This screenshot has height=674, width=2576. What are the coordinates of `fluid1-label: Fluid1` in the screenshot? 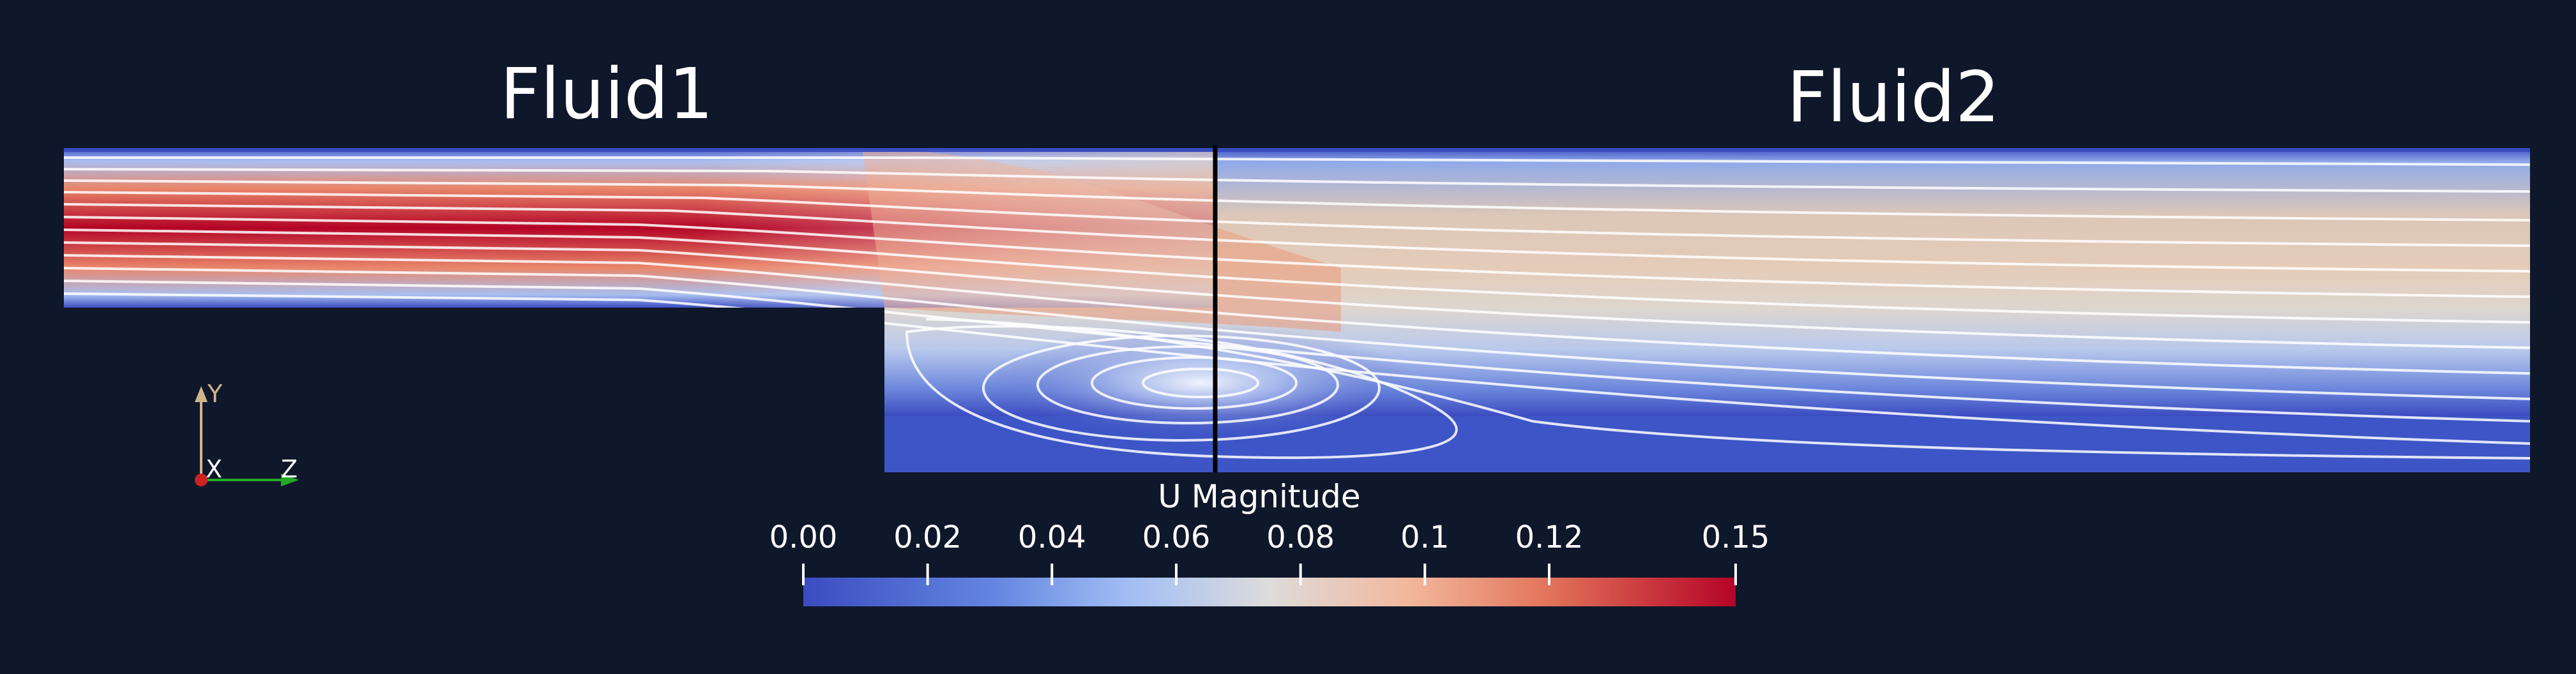 It's located at (607, 94).